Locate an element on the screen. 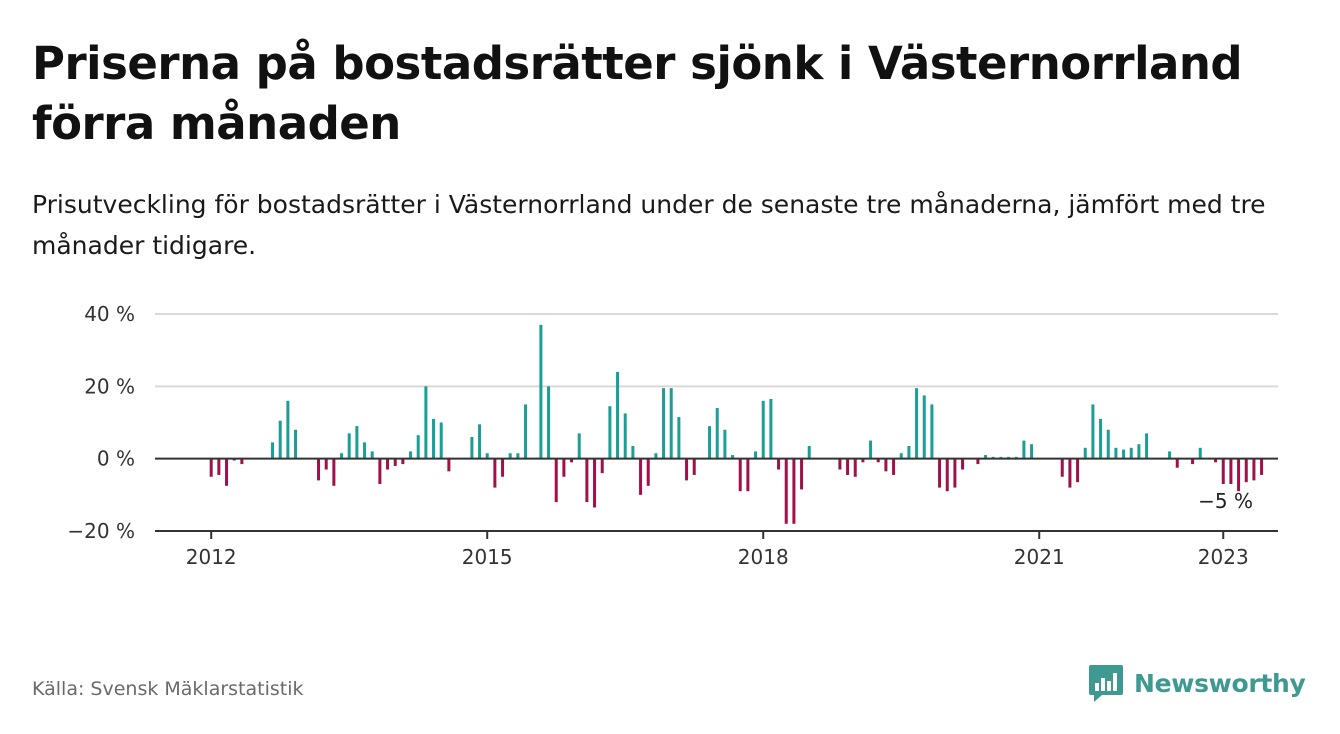 This screenshot has height=734, width=1340. end-value-label: −5 % is located at coordinates (1225, 501).